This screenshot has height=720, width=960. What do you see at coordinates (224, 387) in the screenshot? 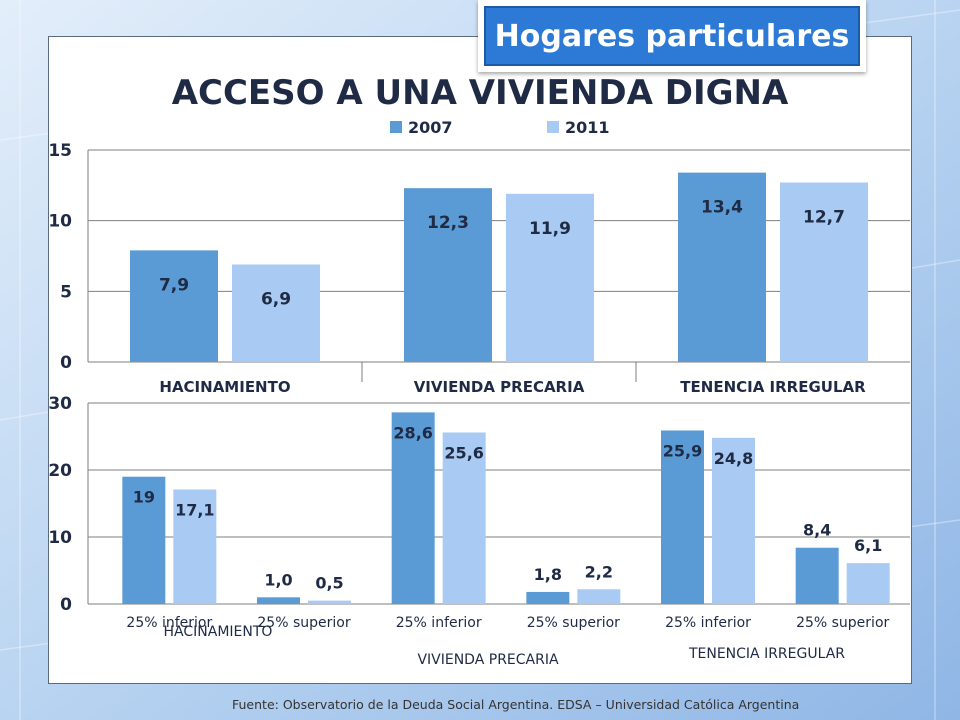
I see `chart1-category-label: HACINAMIENTO` at bounding box center [224, 387].